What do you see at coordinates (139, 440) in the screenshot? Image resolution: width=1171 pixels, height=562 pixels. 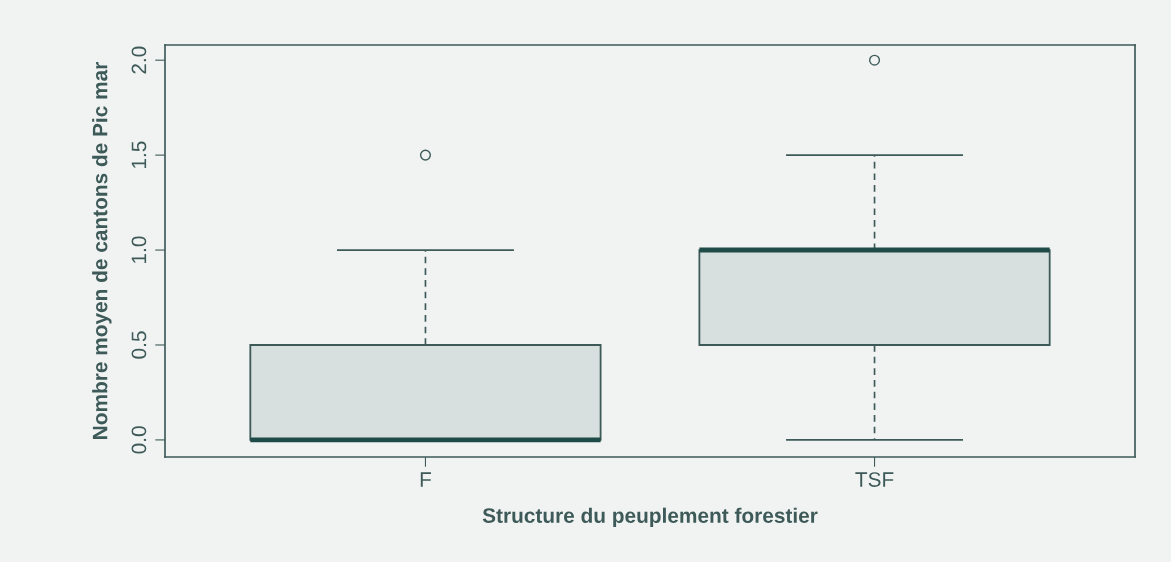 I see `y-tick-label: 0.0` at bounding box center [139, 440].